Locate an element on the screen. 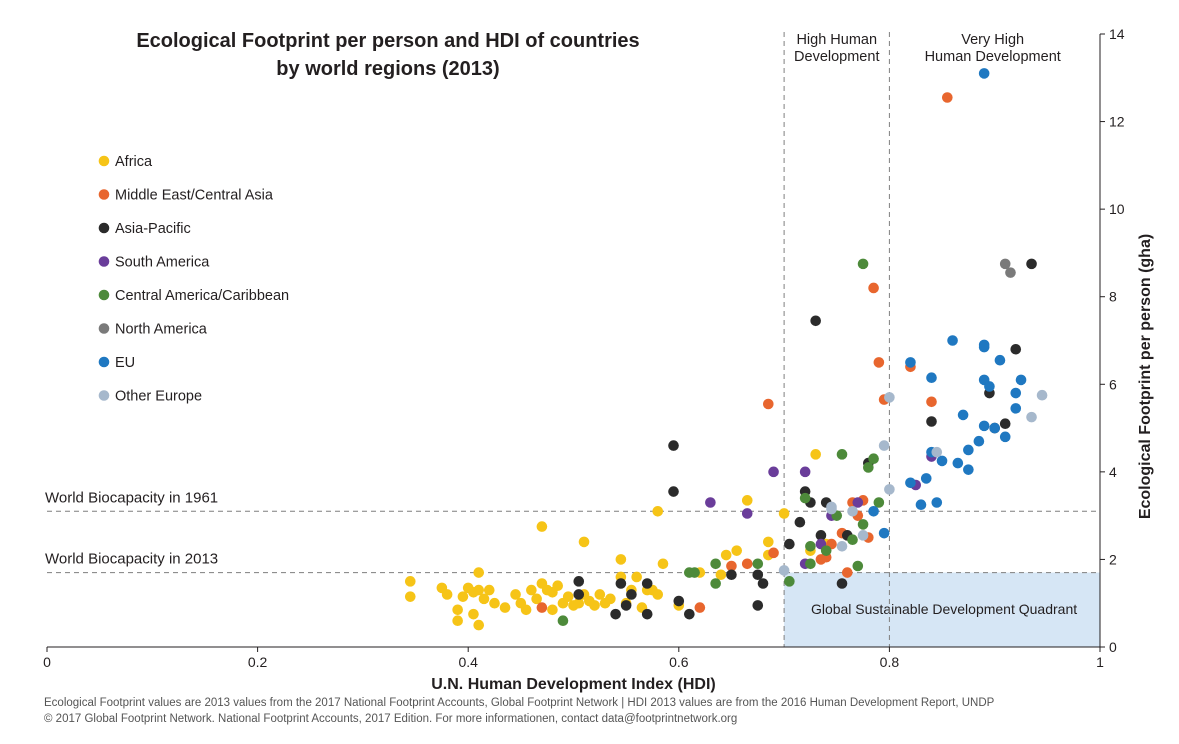 This screenshot has height=744, width=1179. band-label-high: High Human is located at coordinates (836, 40).